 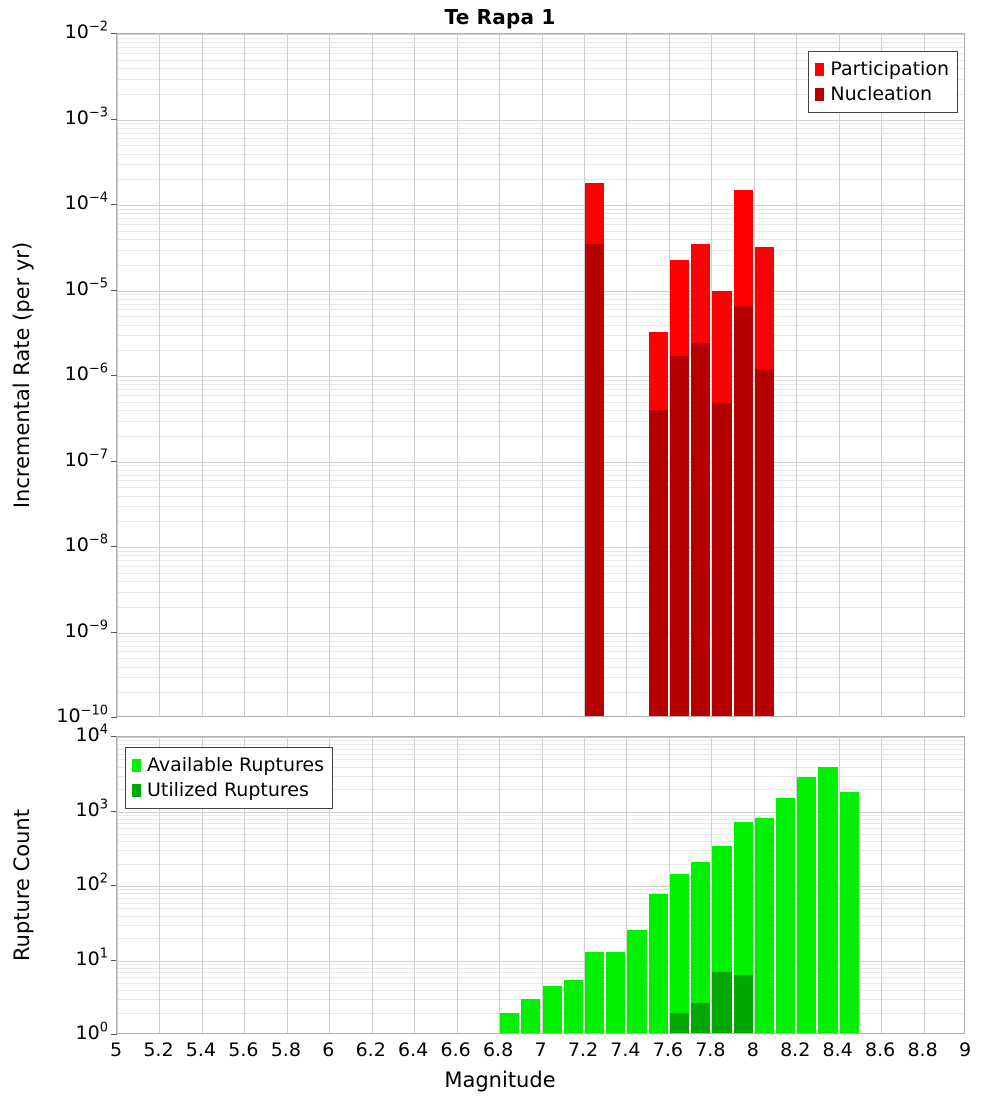 I want to click on y-tick-label: 10⁻⁷, so click(x=86, y=459).